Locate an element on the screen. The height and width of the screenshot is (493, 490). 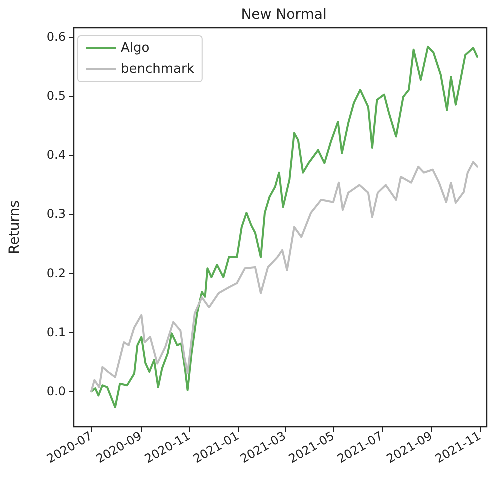
y-tick-label: 0.2 is located at coordinates (56, 273).